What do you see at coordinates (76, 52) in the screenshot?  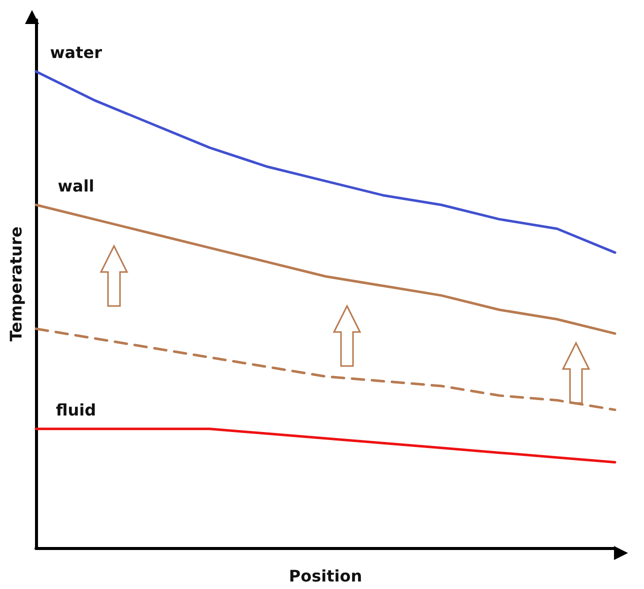 I see `series-label: water` at bounding box center [76, 52].